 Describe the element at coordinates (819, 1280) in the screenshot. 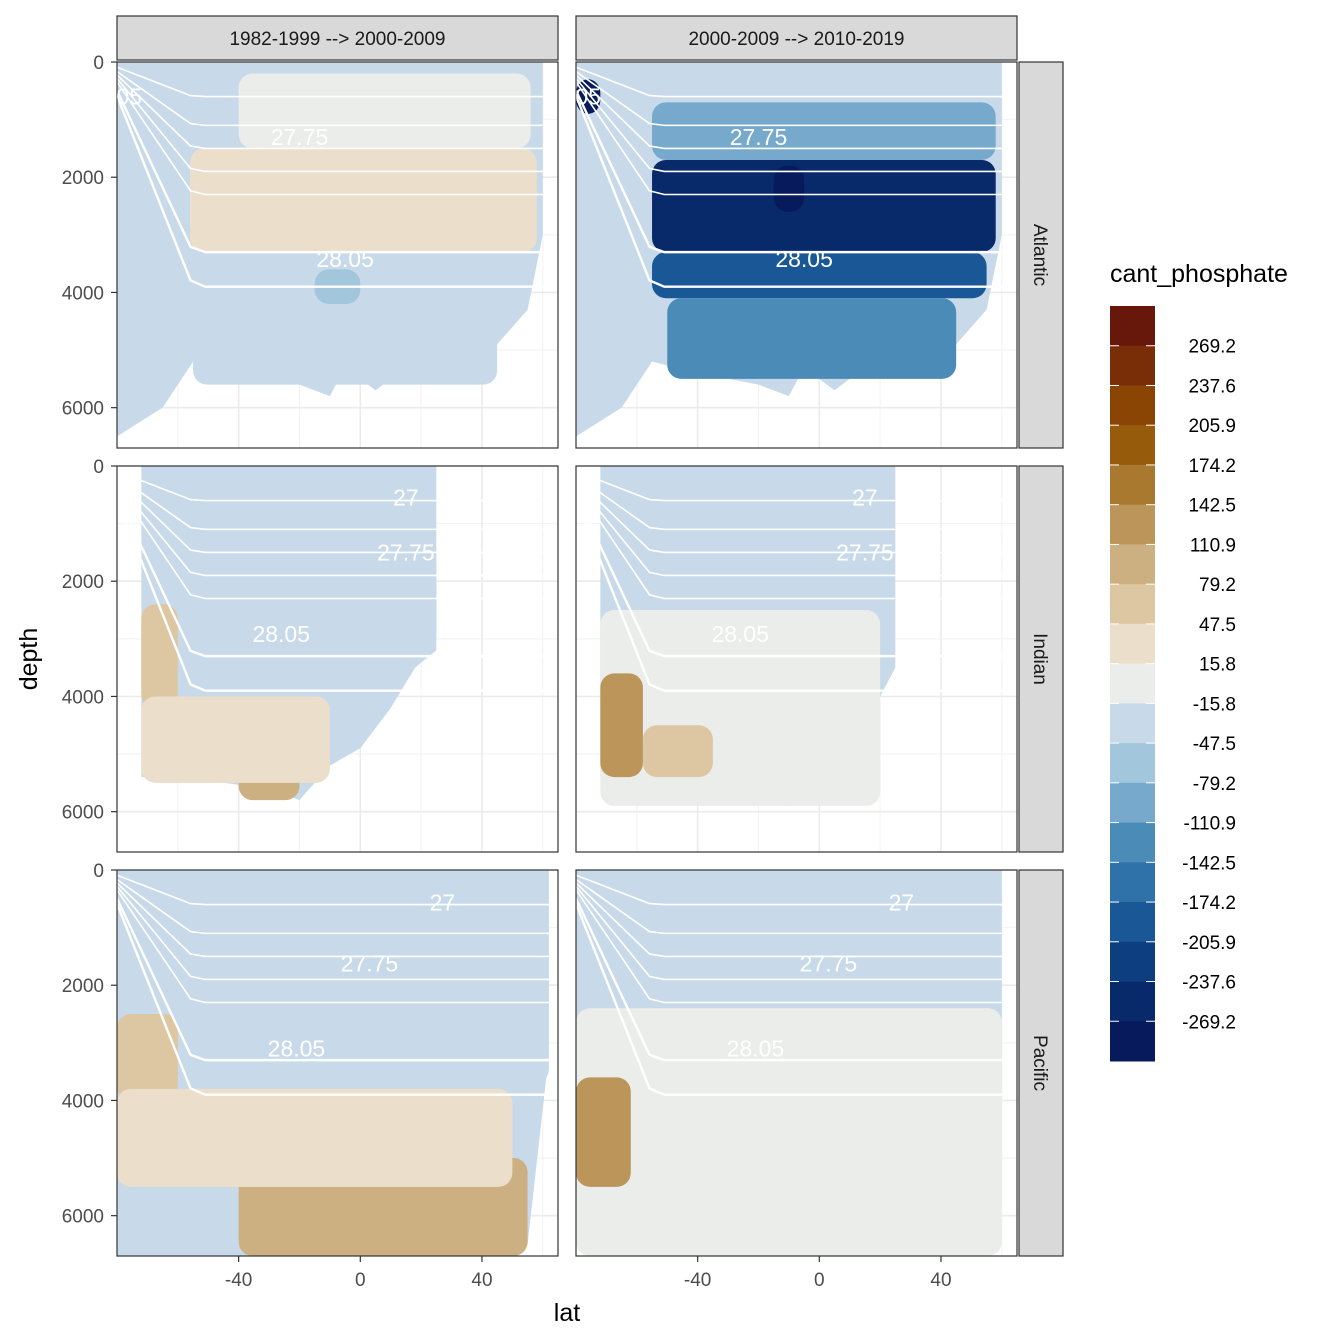

I see `x-tick-label: 0` at that location.